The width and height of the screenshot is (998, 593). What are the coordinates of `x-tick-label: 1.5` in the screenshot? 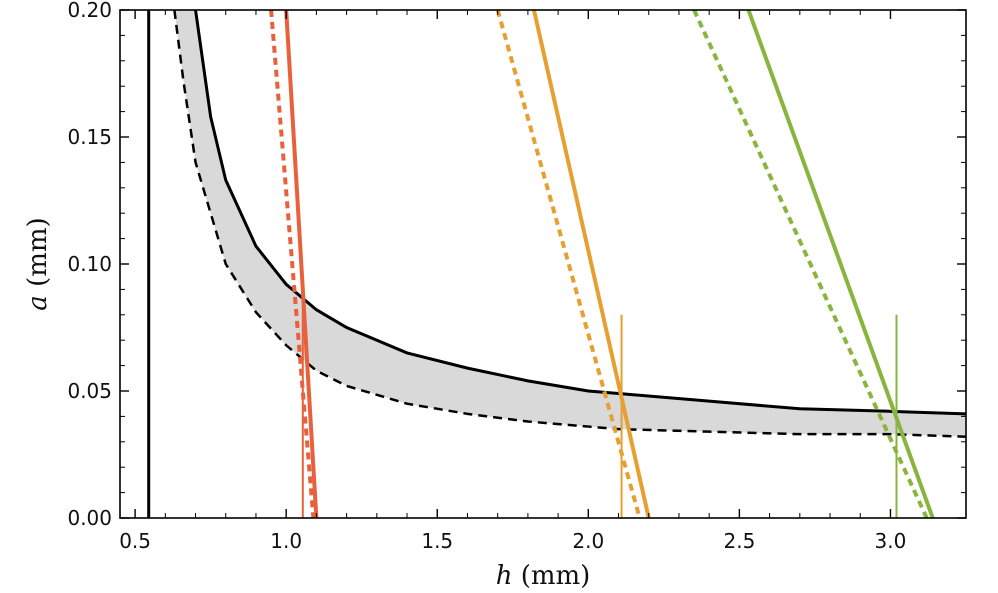 It's located at (437, 541).